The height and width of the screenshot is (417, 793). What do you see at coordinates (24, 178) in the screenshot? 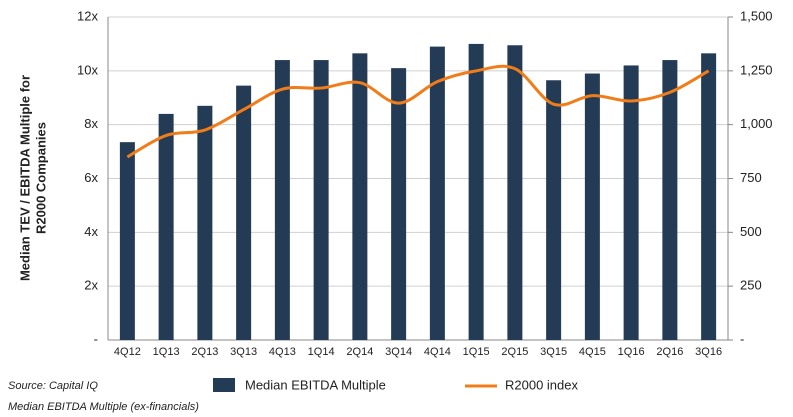
I see `y-axis-label: Median TEV / EBITDA Multiple for` at bounding box center [24, 178].